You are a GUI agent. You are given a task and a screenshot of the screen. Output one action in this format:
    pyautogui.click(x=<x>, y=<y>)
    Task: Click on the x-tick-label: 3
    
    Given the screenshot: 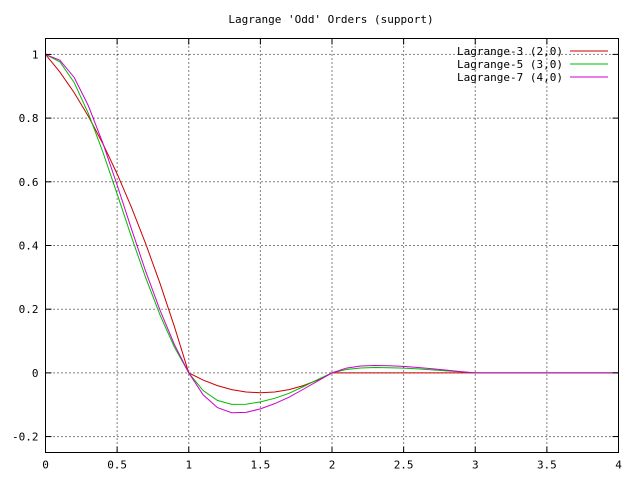 What is the action you would take?
    pyautogui.click(x=475, y=465)
    